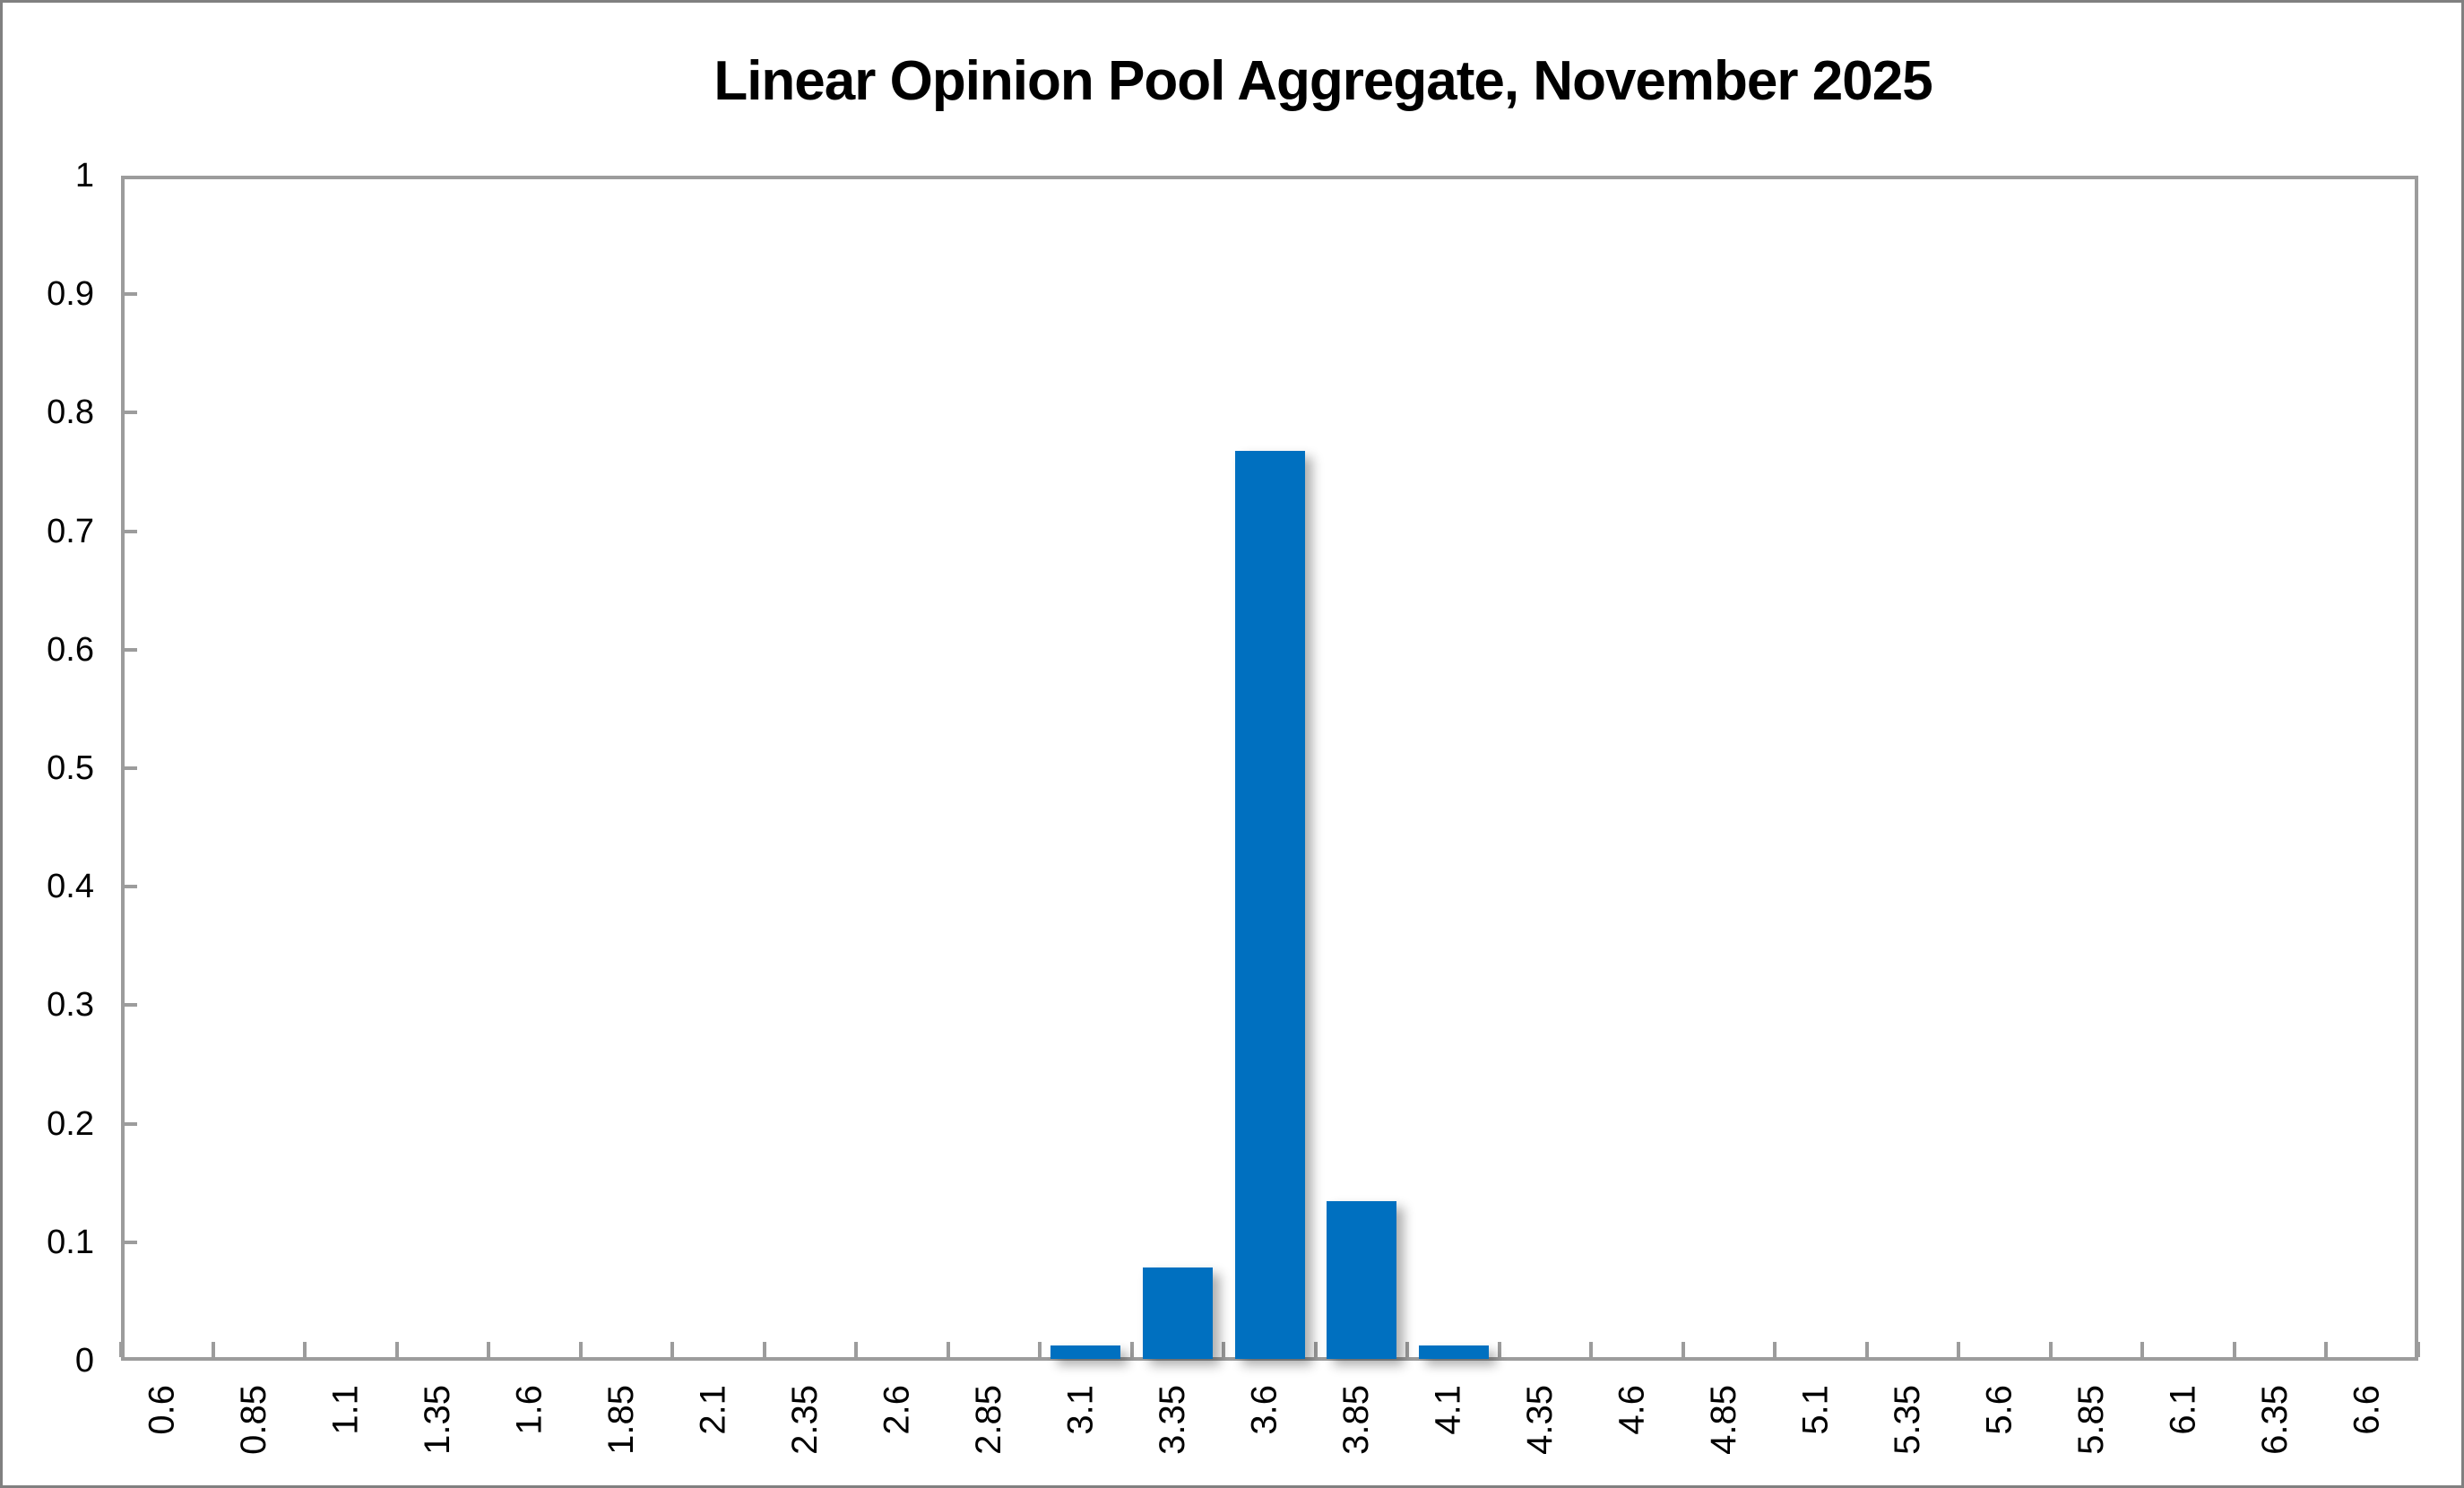  Describe the element at coordinates (71, 1123) in the screenshot. I see `y-axis-tick-label: 0.2` at that location.